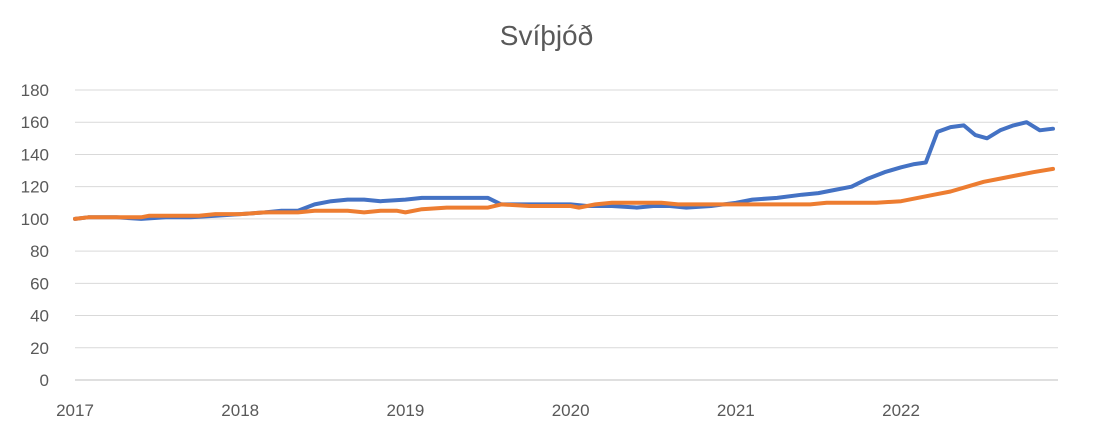 The height and width of the screenshot is (431, 1093). I want to click on y-tick-label: 160, so click(35, 122).